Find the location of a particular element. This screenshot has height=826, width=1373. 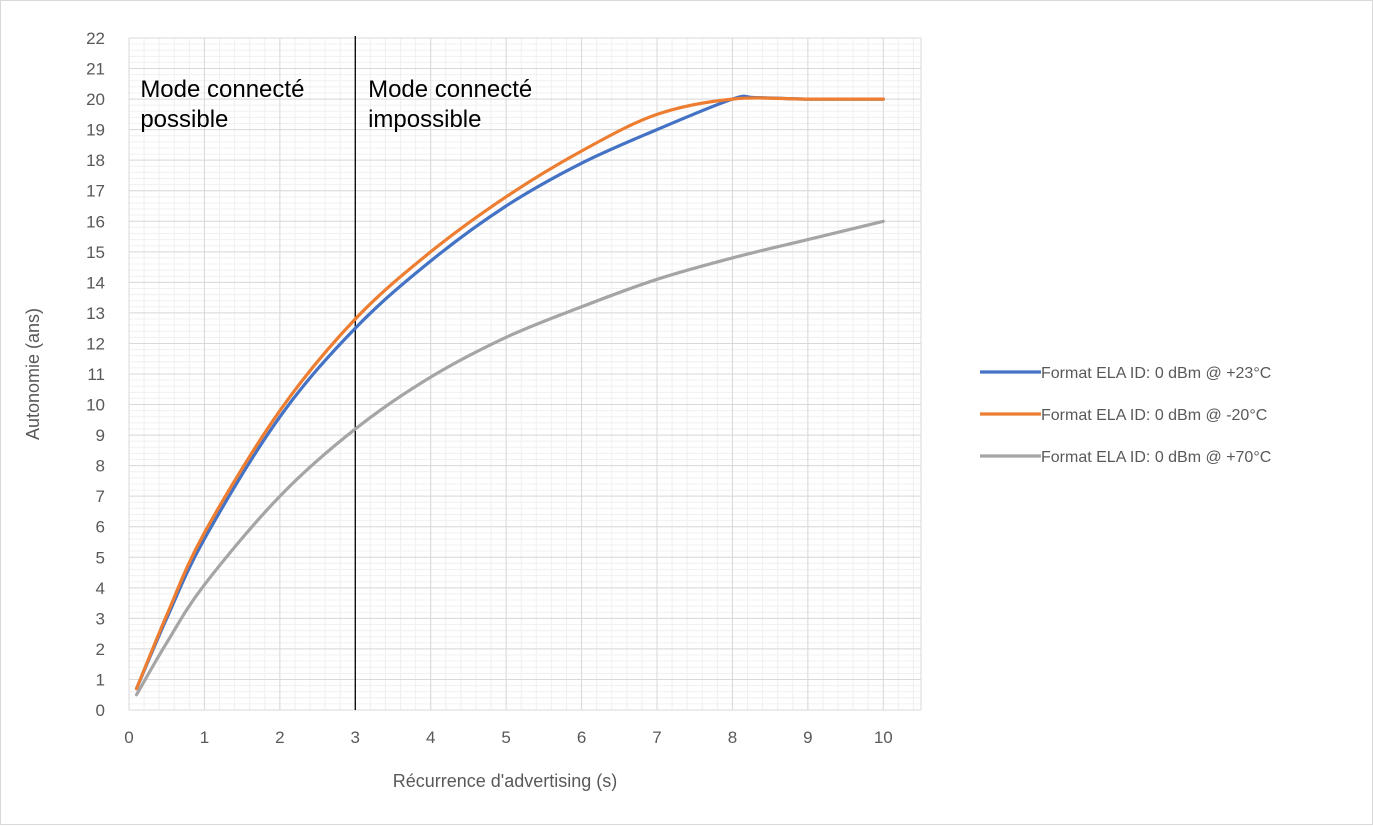

x-tick-label: 0 is located at coordinates (128, 737).